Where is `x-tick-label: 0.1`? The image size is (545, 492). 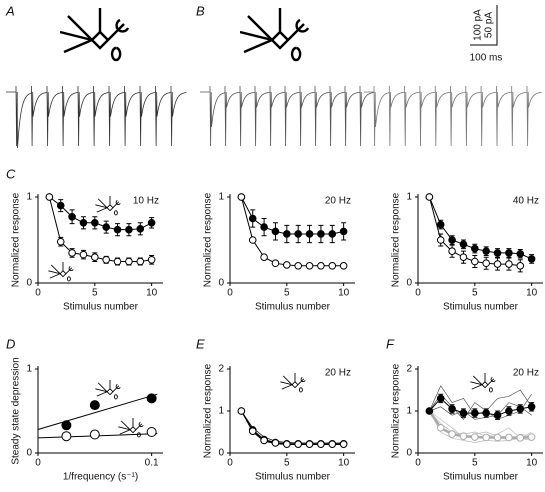
x-tick-label: 0.1 is located at coordinates (152, 463).